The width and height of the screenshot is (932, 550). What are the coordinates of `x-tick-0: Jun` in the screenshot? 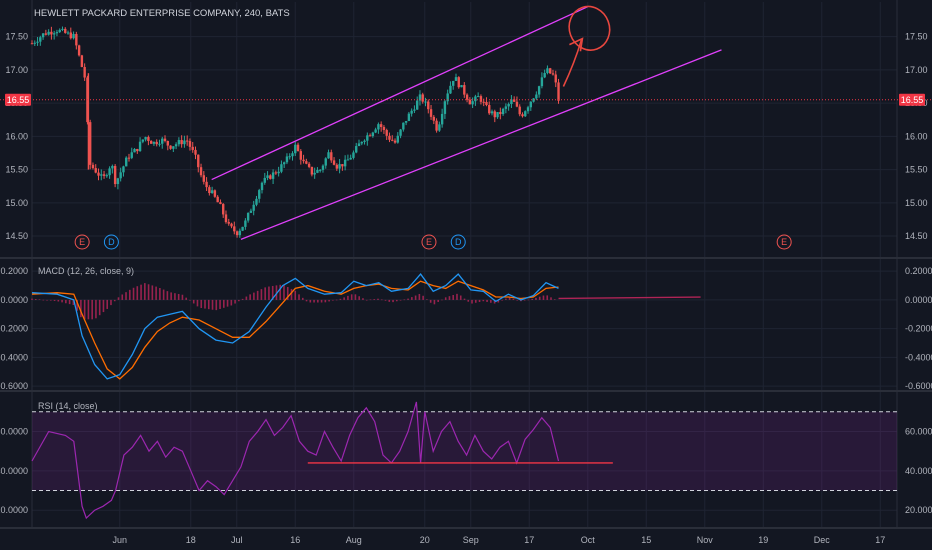 It's located at (119, 540).